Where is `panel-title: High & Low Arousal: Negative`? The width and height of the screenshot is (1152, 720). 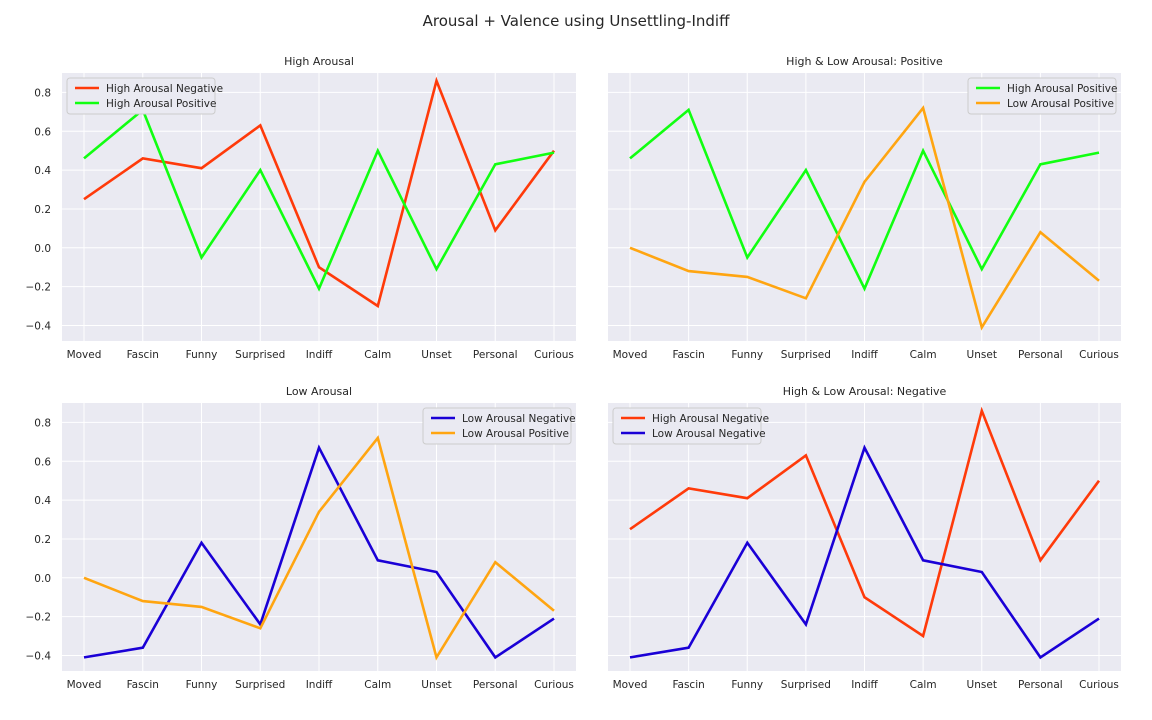 panel-title: High & Low Arousal: Negative is located at coordinates (865, 391).